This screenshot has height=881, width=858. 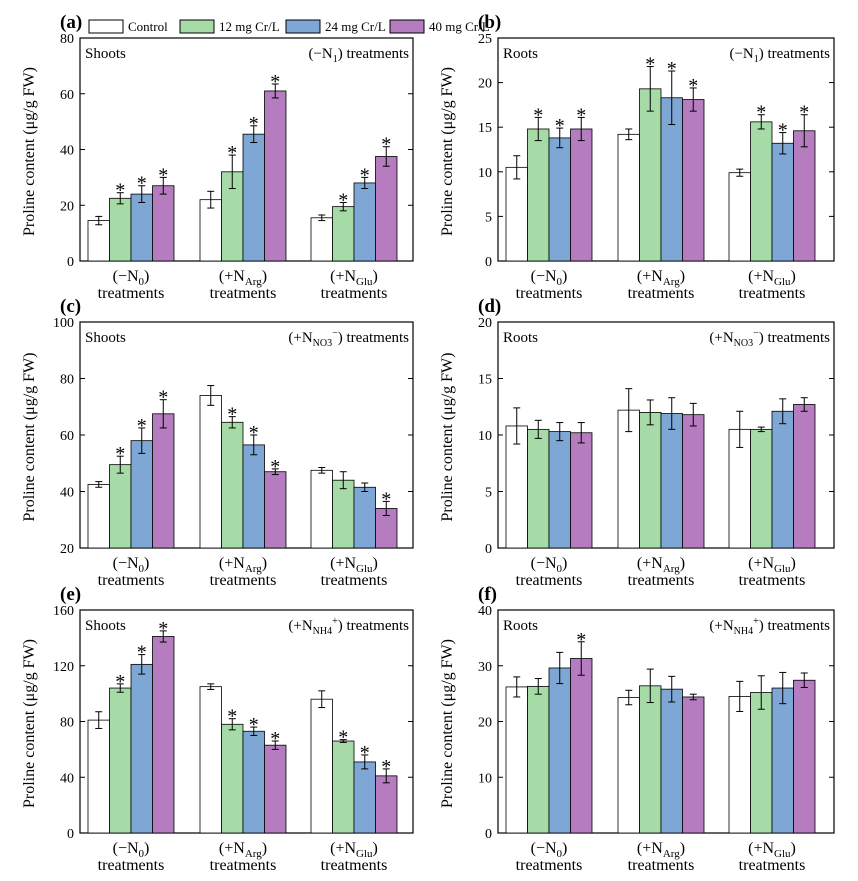 I want to click on panel-f-tissue: Roots, so click(x=520, y=626).